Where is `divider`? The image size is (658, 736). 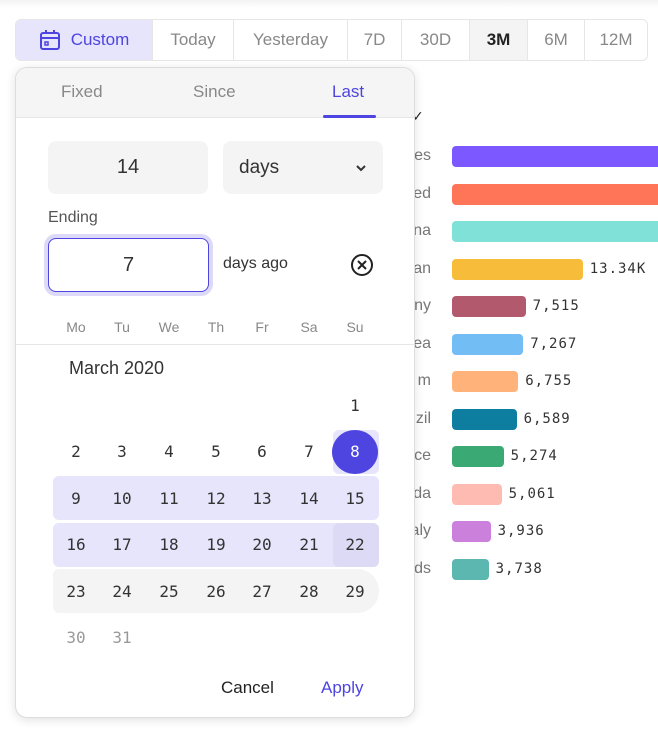 divider is located at coordinates (215, 344).